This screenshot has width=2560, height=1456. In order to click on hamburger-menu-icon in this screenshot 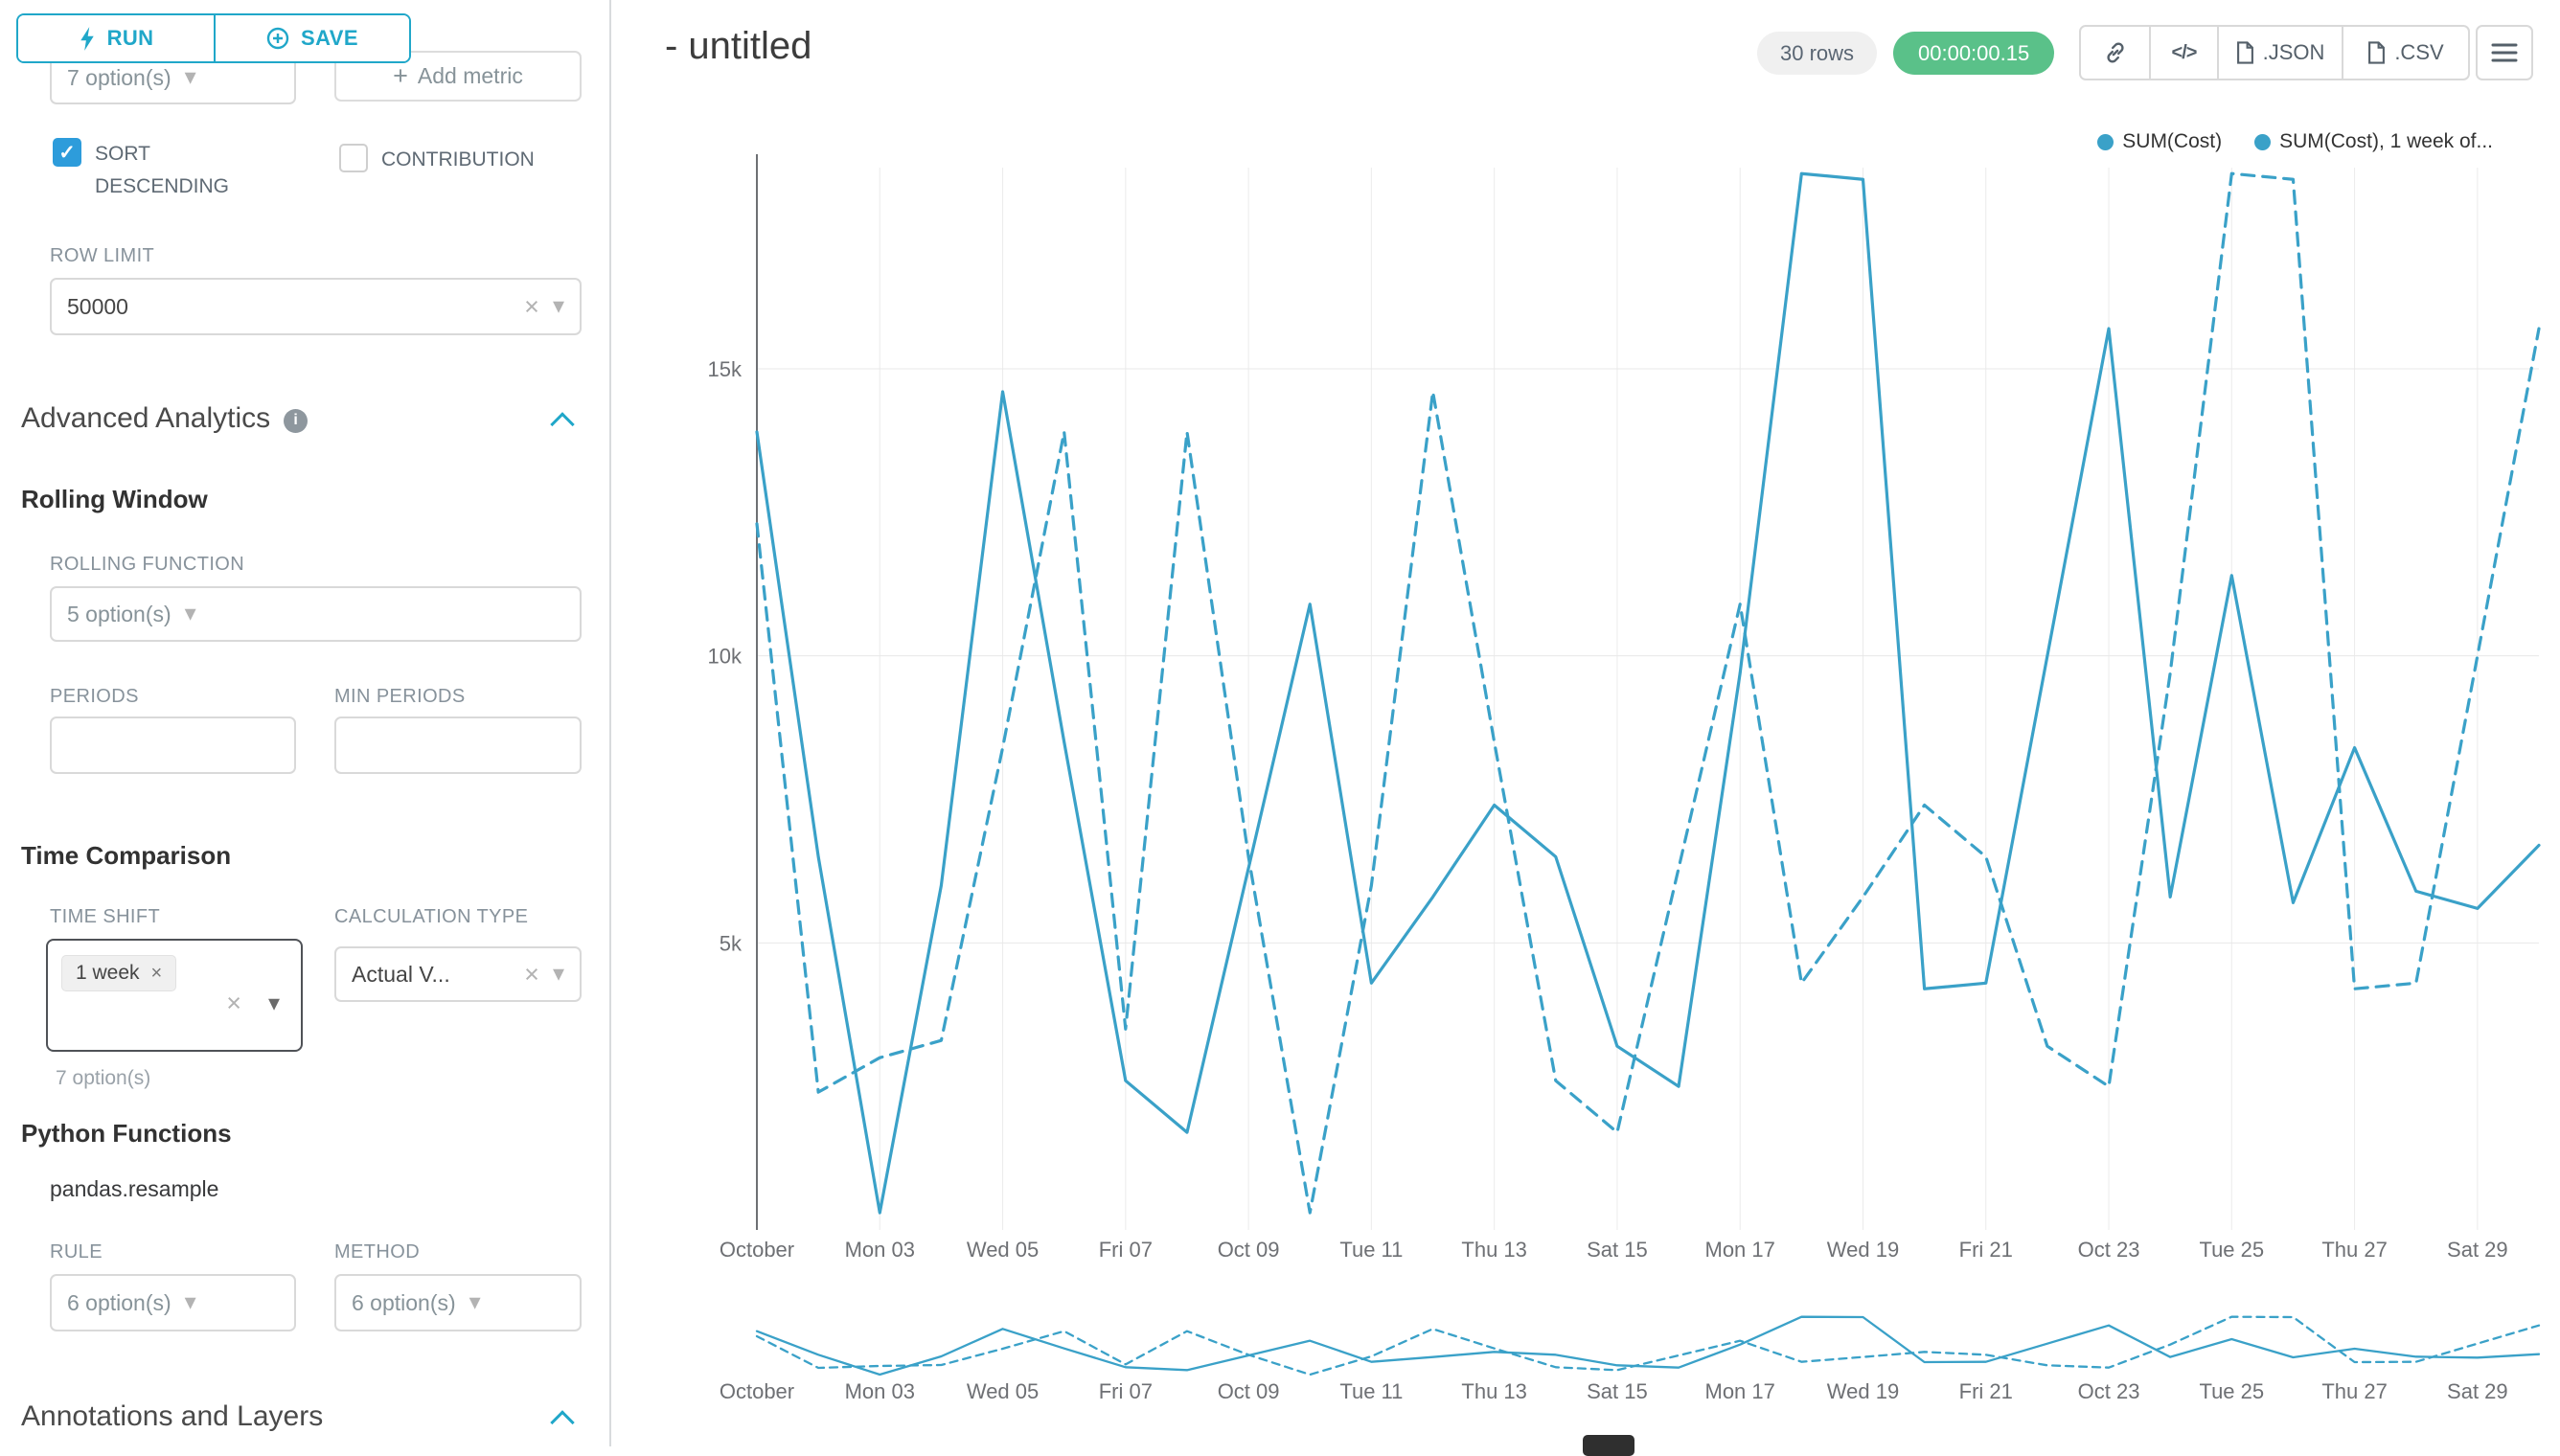, I will do `click(2504, 53)`.